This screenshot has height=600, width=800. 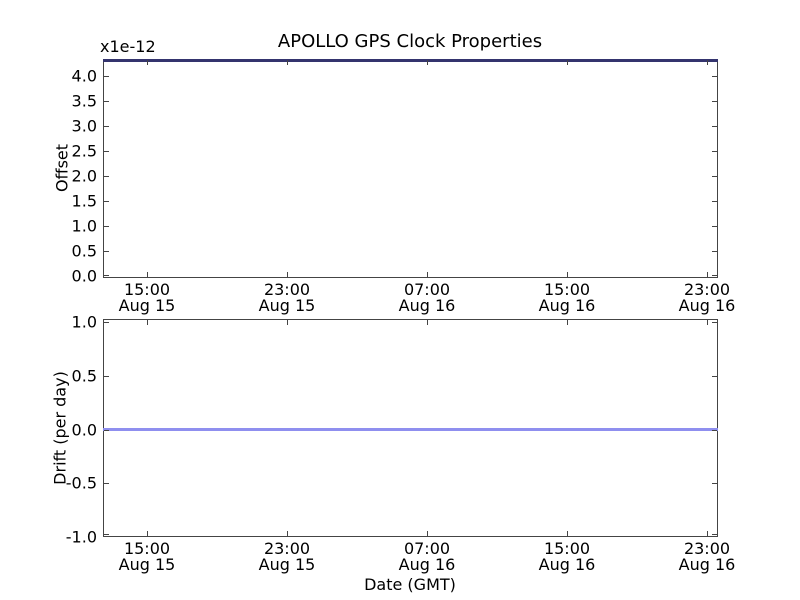 I want to click on ytick-label: 4.0, so click(x=84, y=76).